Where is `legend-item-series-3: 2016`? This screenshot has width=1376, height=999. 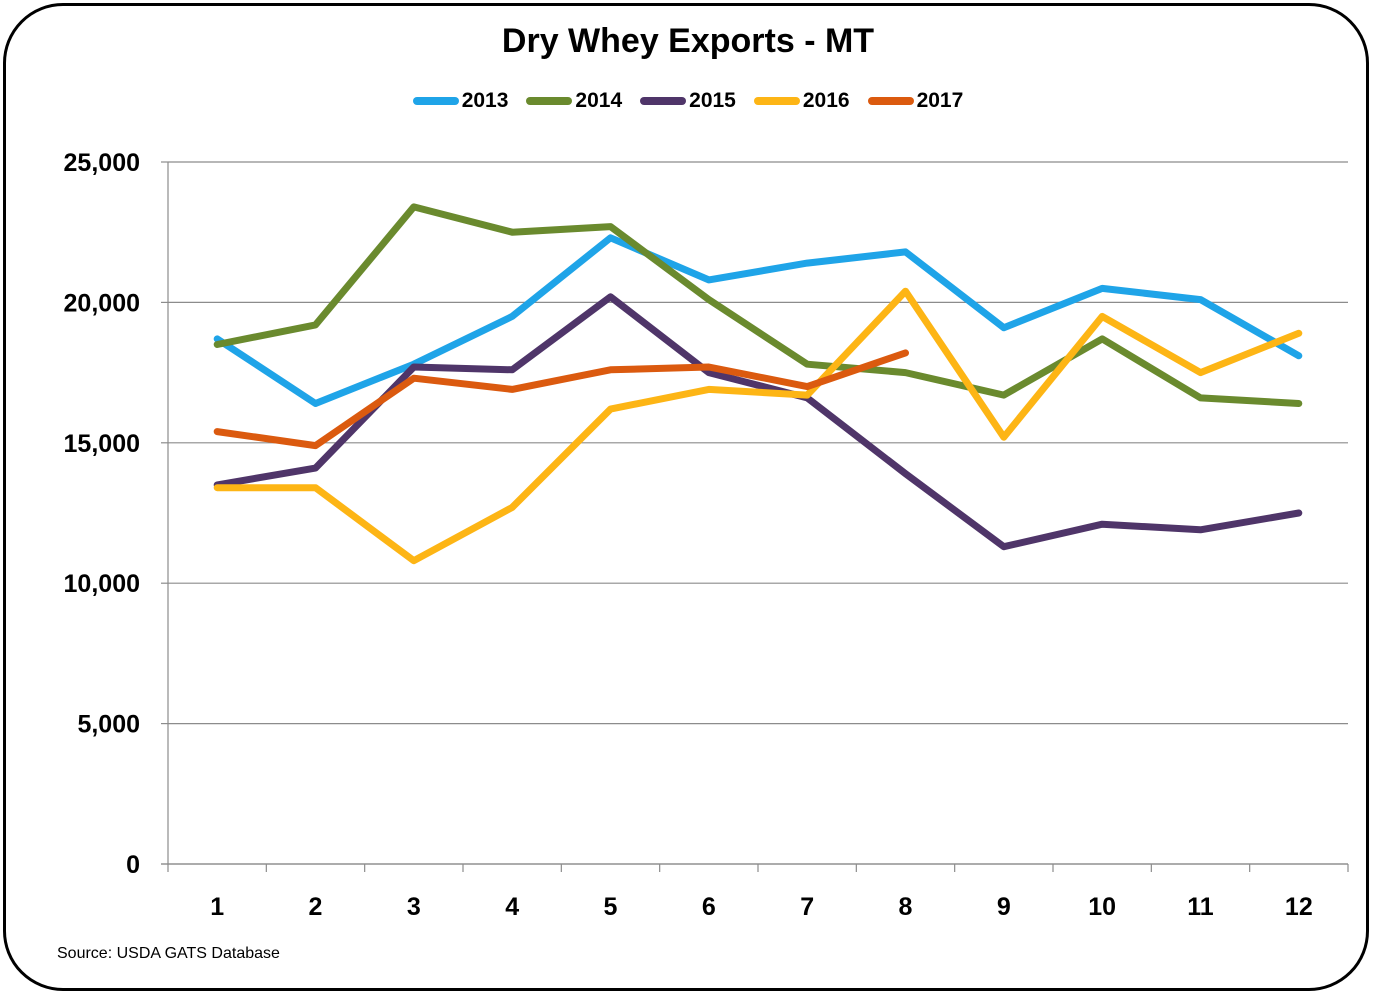
legend-item-series-3: 2016 is located at coordinates (801, 101).